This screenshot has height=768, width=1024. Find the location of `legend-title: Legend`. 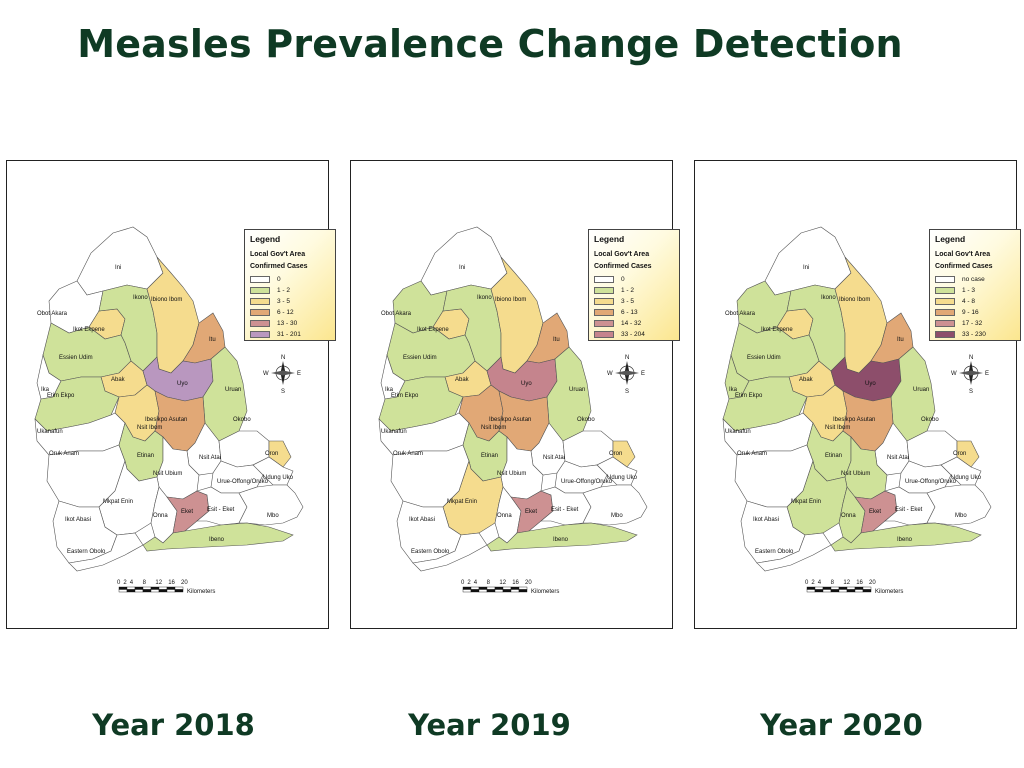

legend-title: Legend is located at coordinates (265, 239).